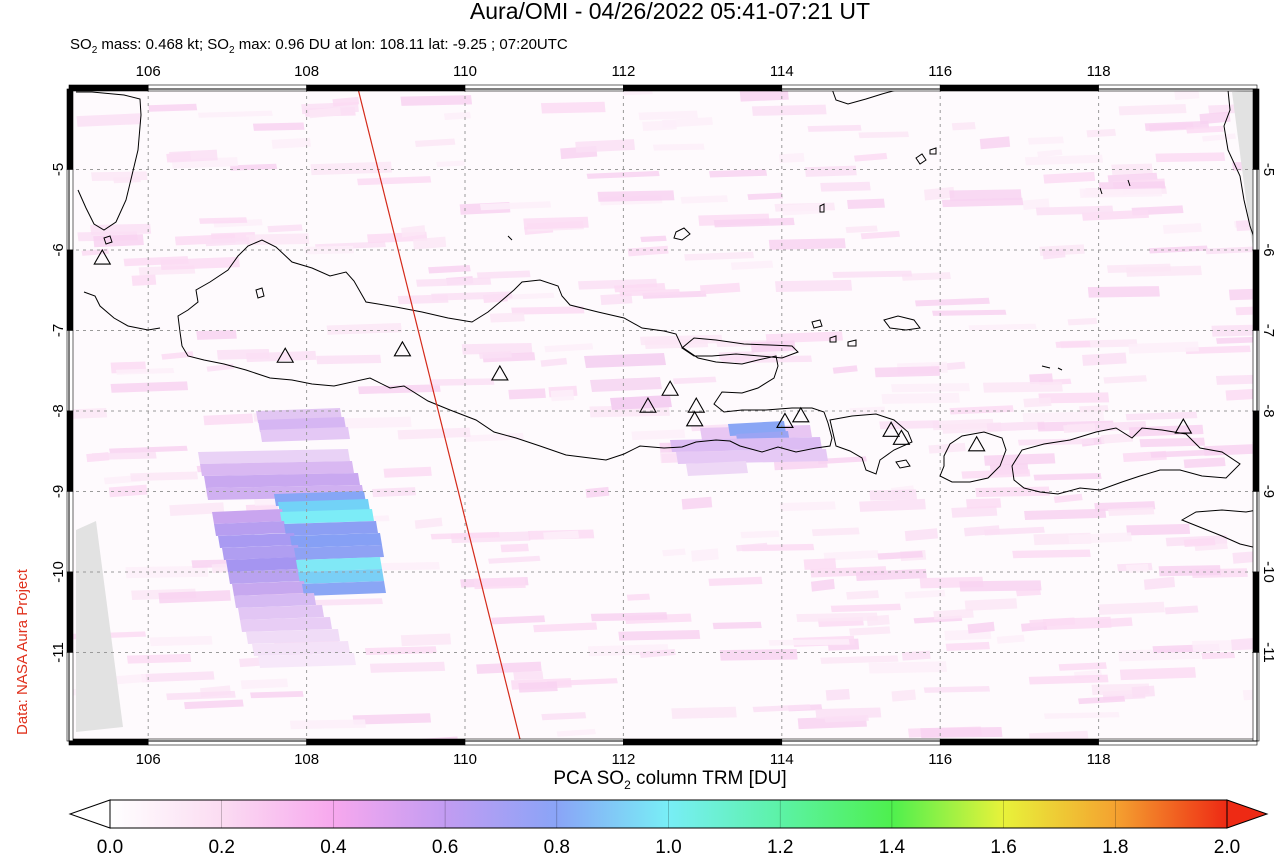  Describe the element at coordinates (623, 71) in the screenshot. I see `lon-tick-label: 112` at that location.